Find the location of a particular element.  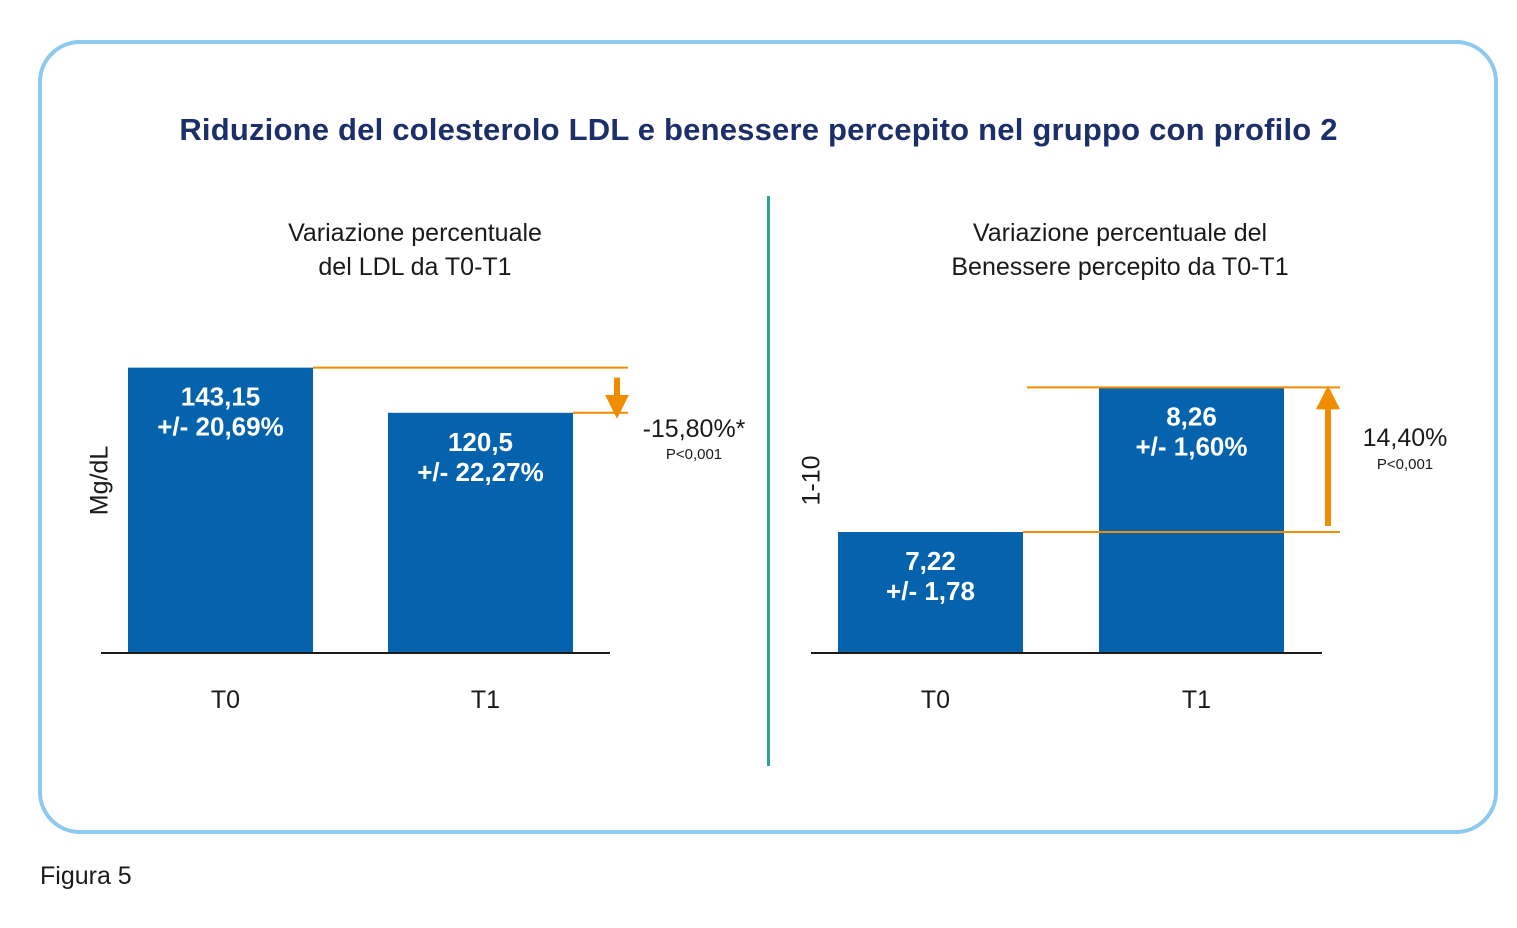

wellbeing-bar-value-label-t0-2: +/- 1,78 is located at coordinates (930, 591).